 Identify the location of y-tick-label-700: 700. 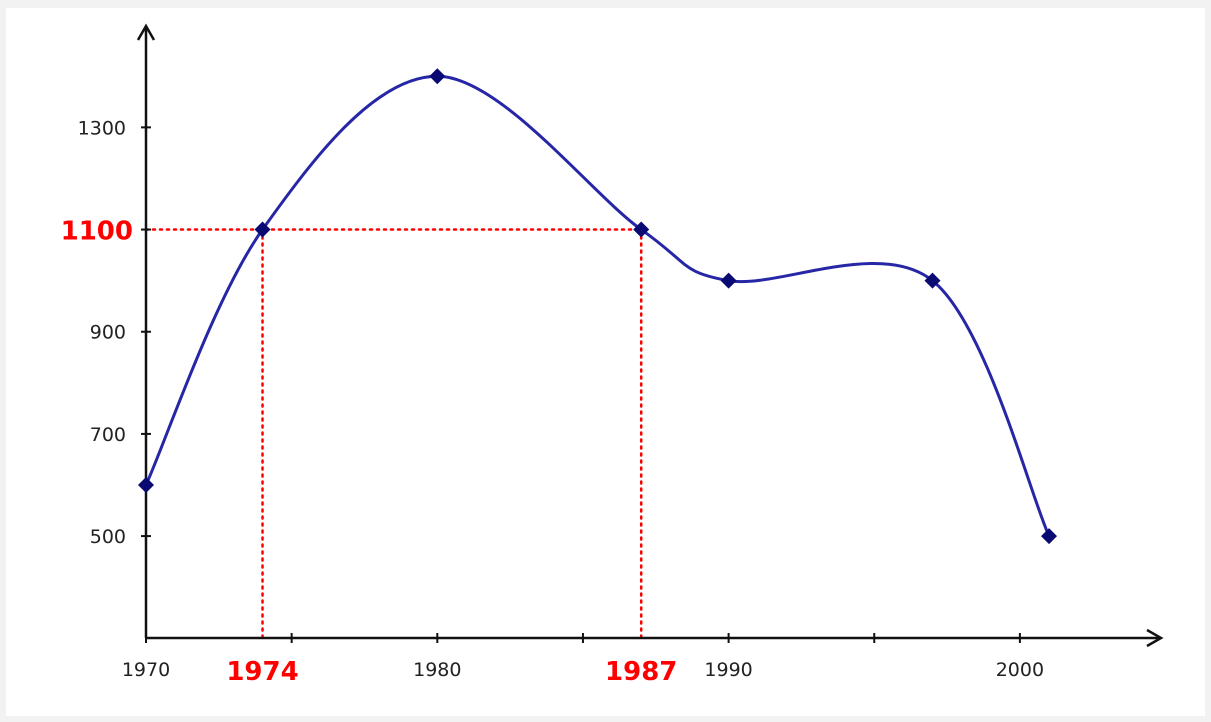
(108, 435).